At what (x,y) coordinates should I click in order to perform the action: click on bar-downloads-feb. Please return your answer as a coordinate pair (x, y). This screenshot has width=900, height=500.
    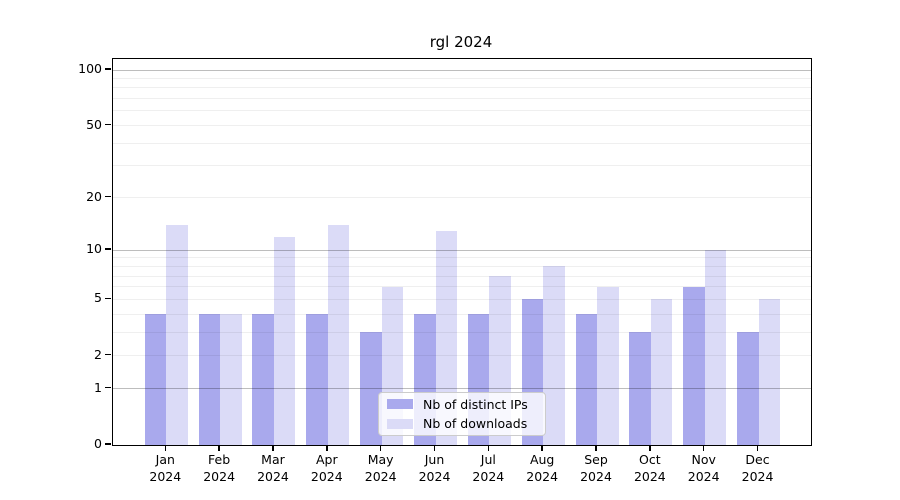
    Looking at the image, I should click on (231, 379).